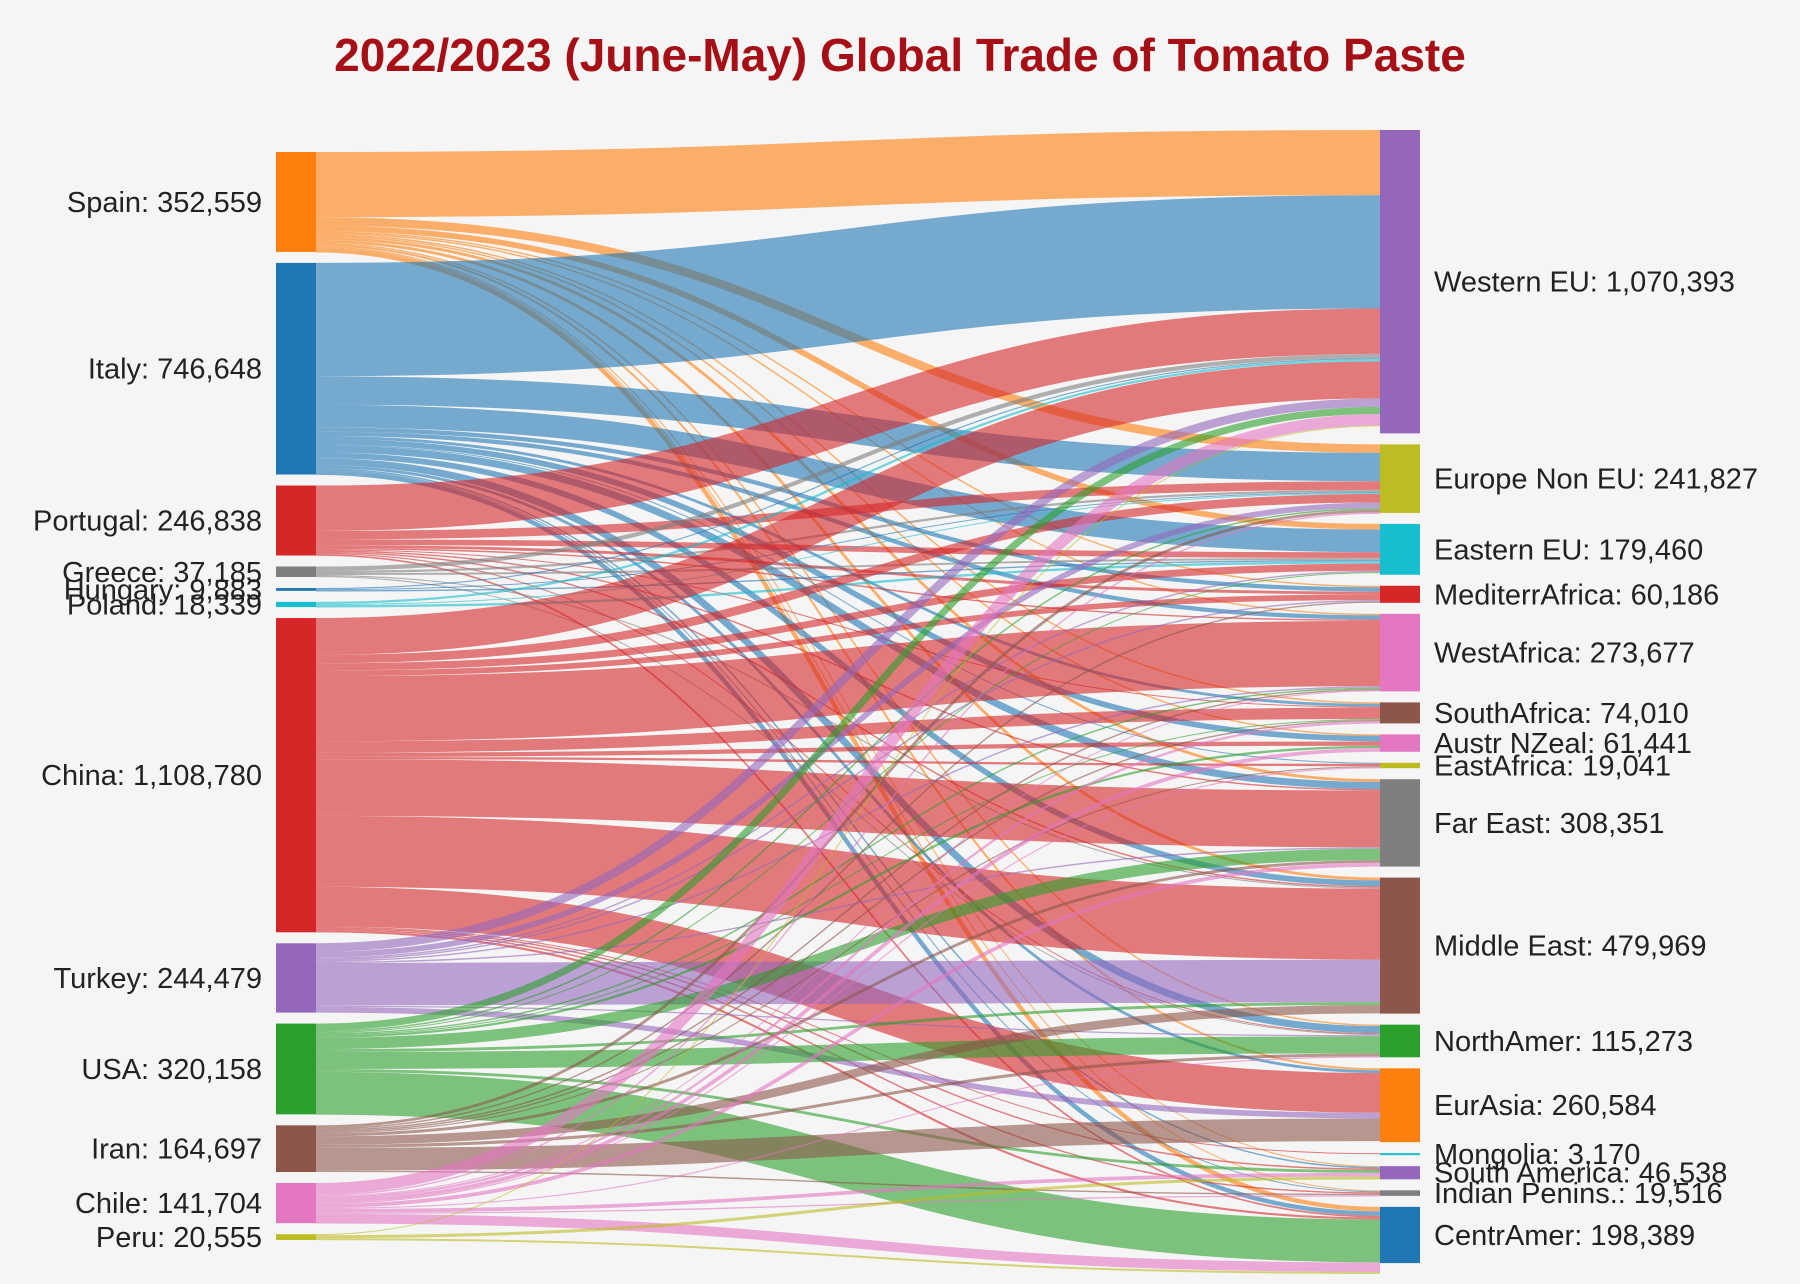  I want to click on flow-link-peru-to-centramer, so click(848, 1256).